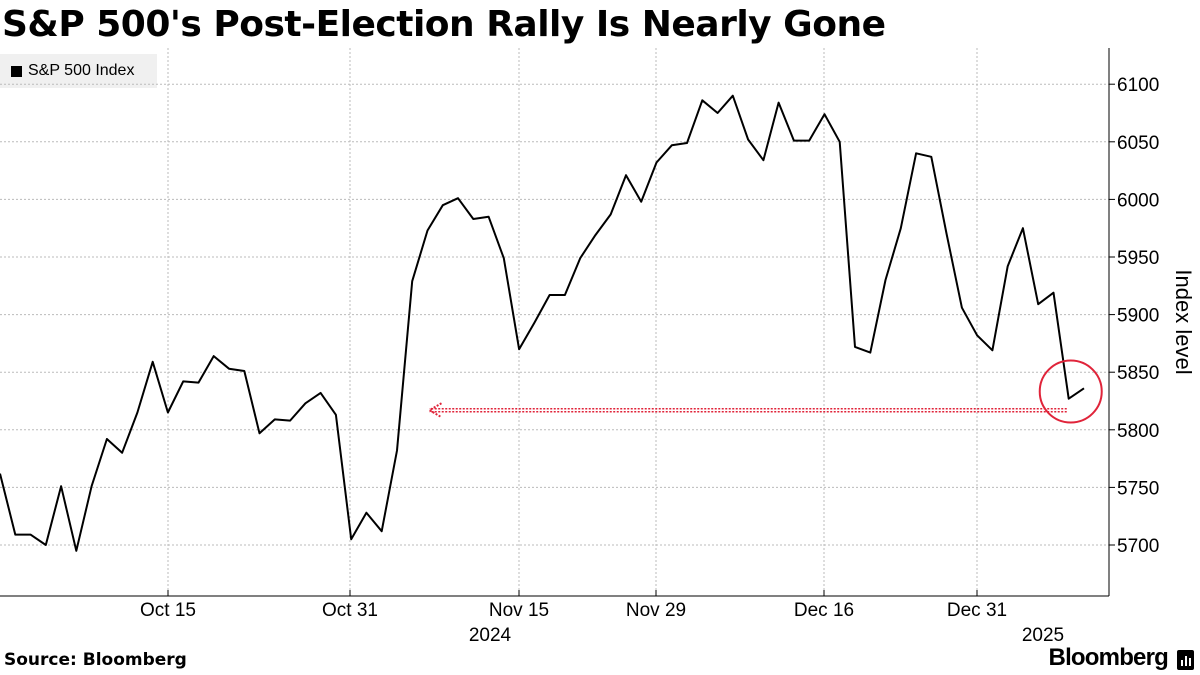 The width and height of the screenshot is (1200, 675). Describe the element at coordinates (1138, 316) in the screenshot. I see `y-tick-label: 5900` at that location.